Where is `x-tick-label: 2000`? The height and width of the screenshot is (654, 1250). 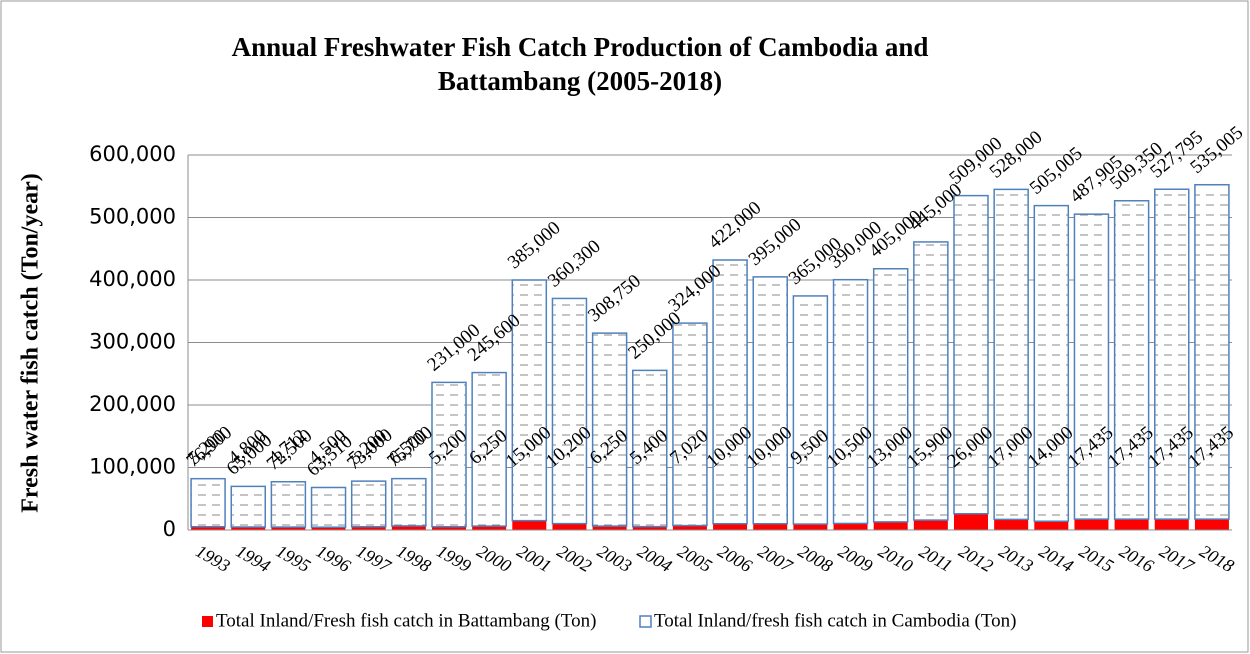 x-tick-label: 2000 is located at coordinates (494, 558).